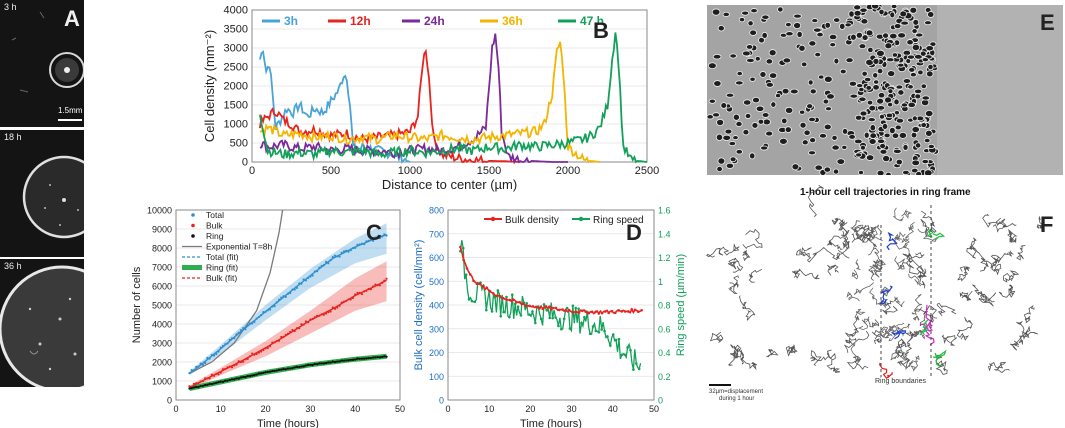 The image size is (1065, 428). I want to click on x-tick-label: 1000, so click(410, 171).